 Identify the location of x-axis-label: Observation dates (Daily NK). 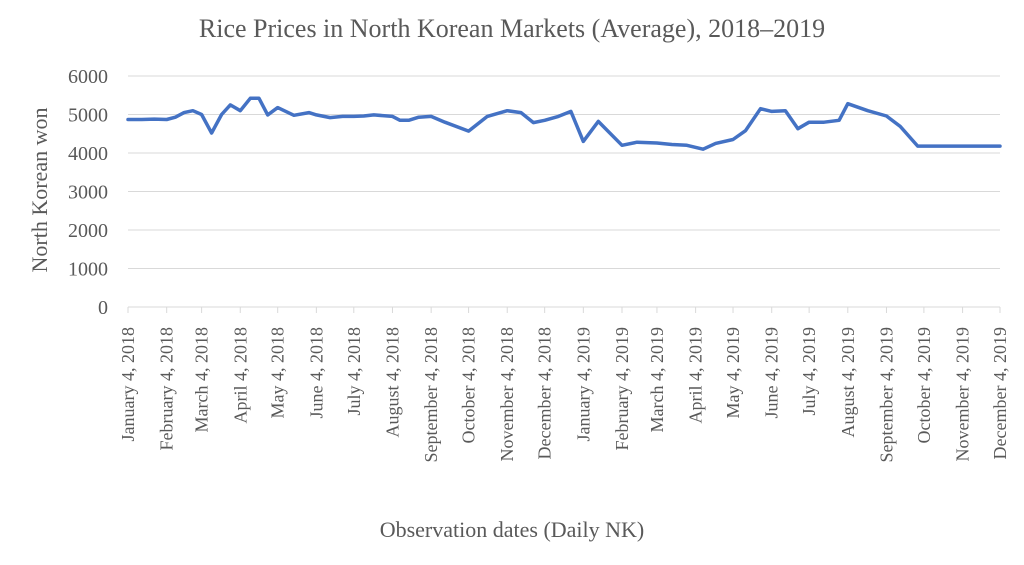
(512, 529).